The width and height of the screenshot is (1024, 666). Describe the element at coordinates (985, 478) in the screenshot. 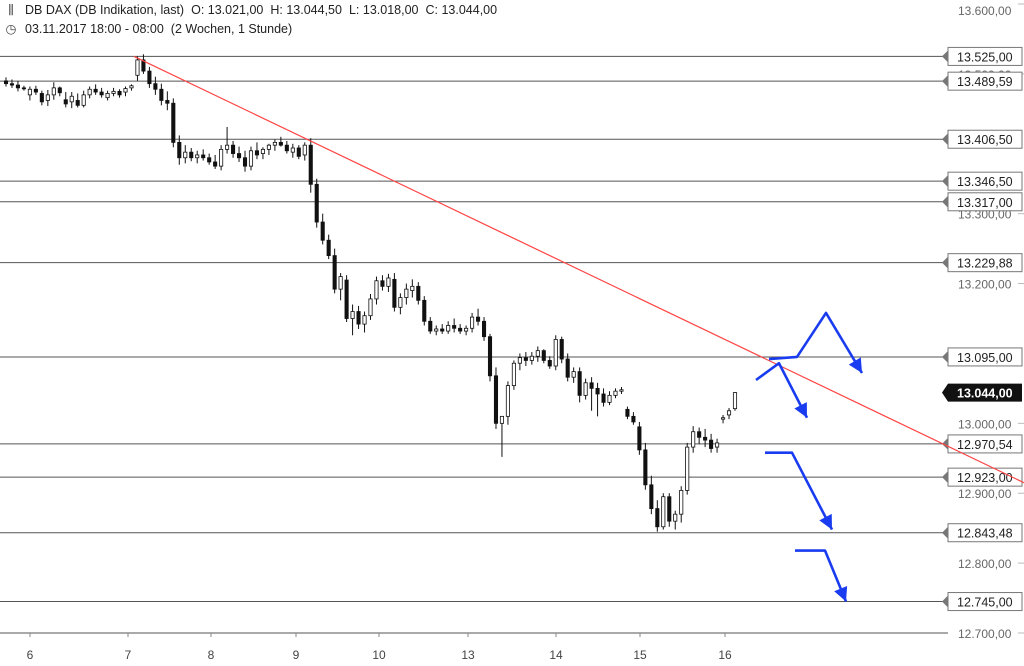

I see `level-label: 12.923,00` at that location.